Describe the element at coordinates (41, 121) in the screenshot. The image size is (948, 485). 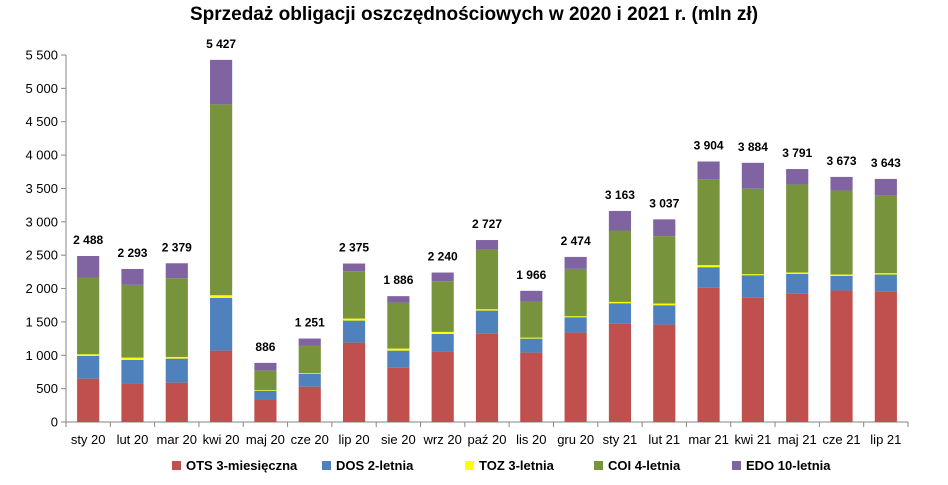
I see `y-tick-label: 4 500` at that location.